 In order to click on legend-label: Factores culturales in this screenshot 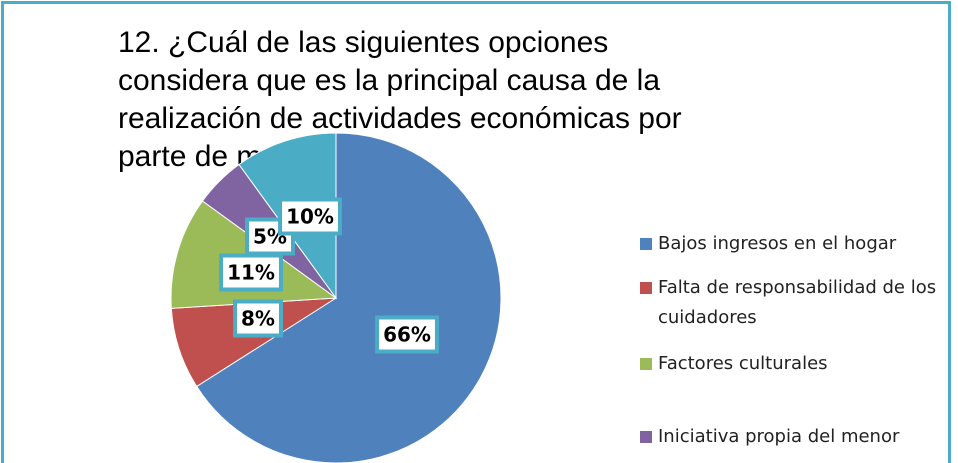, I will do `click(743, 363)`.